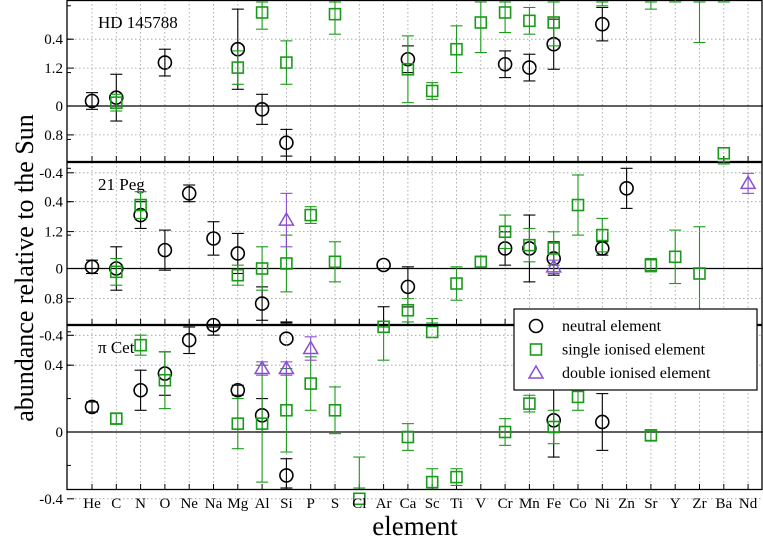 The height and width of the screenshot is (541, 763). Describe the element at coordinates (650, 504) in the screenshot. I see `x-tick-label: Sr` at that location.